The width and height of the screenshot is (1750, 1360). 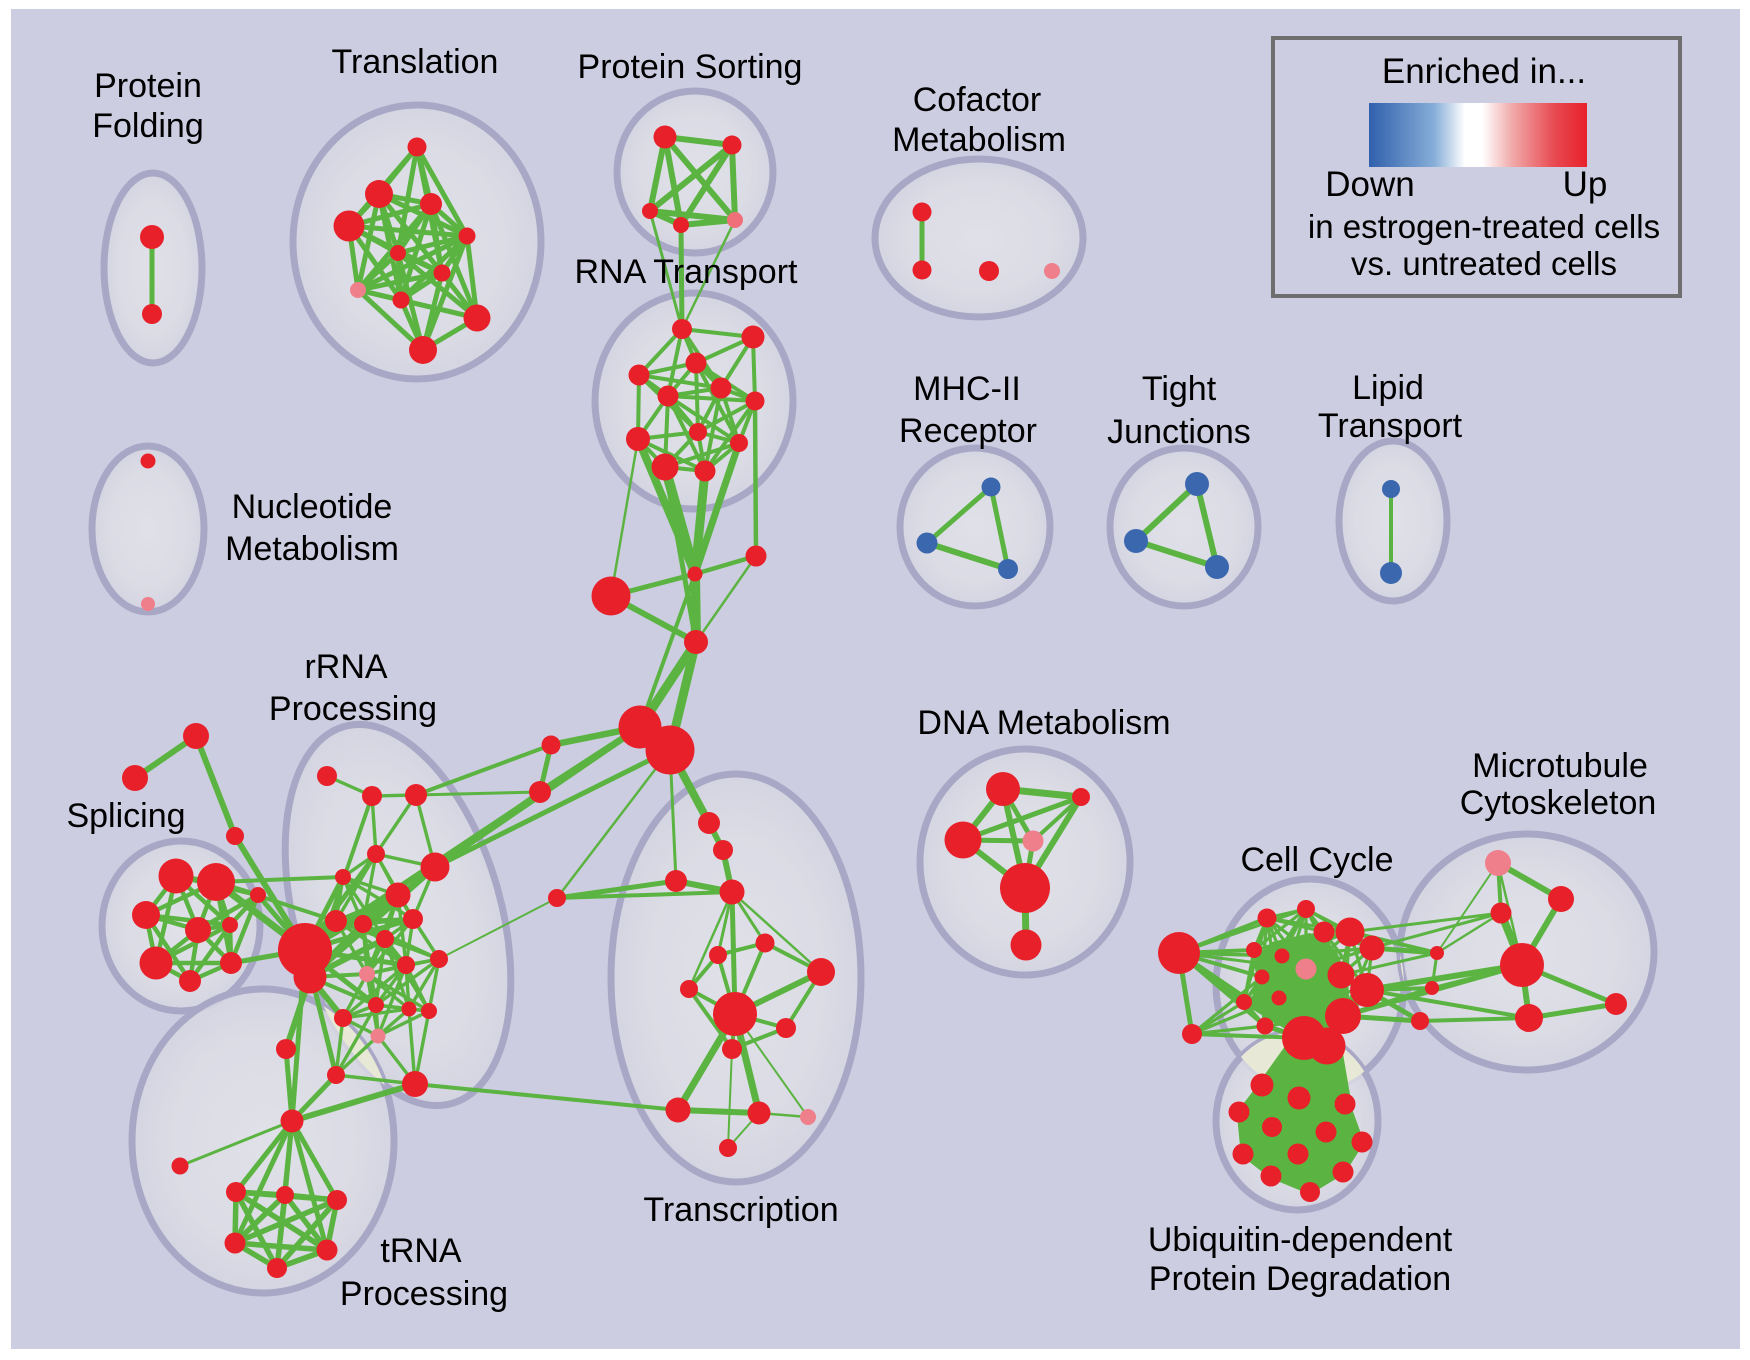 What do you see at coordinates (1369, 184) in the screenshot?
I see `svg-text: Down` at bounding box center [1369, 184].